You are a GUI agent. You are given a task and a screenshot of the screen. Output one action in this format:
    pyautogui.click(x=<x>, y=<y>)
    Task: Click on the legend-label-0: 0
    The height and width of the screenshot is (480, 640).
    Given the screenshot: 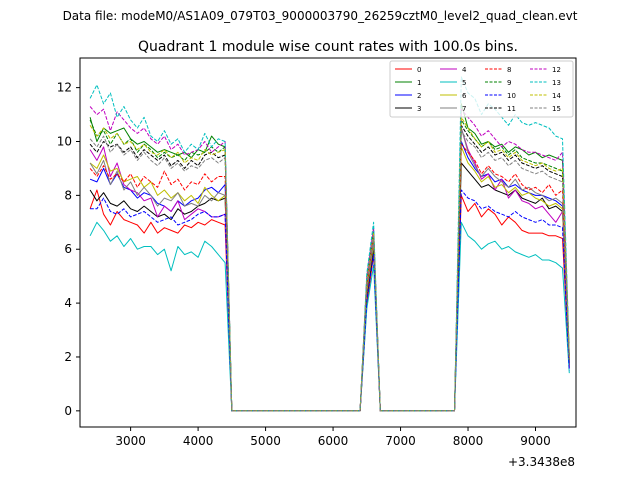 What is the action you would take?
    pyautogui.click(x=419, y=70)
    